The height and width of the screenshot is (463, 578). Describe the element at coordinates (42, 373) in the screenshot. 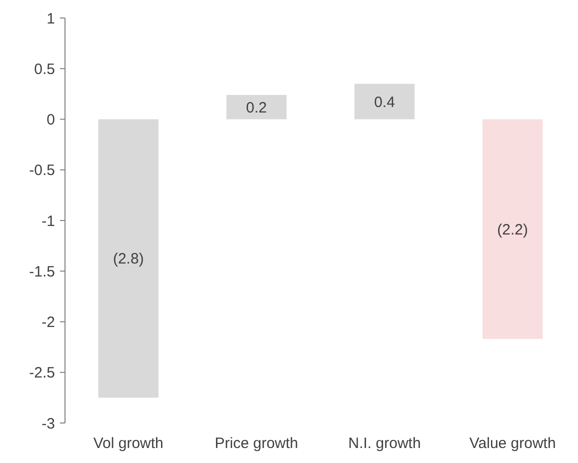

I see `y-tick-label: -2.5` at that location.